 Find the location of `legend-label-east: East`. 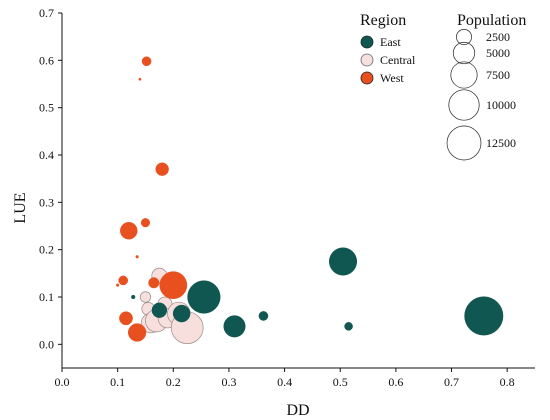

legend-label-east: East is located at coordinates (390, 42).